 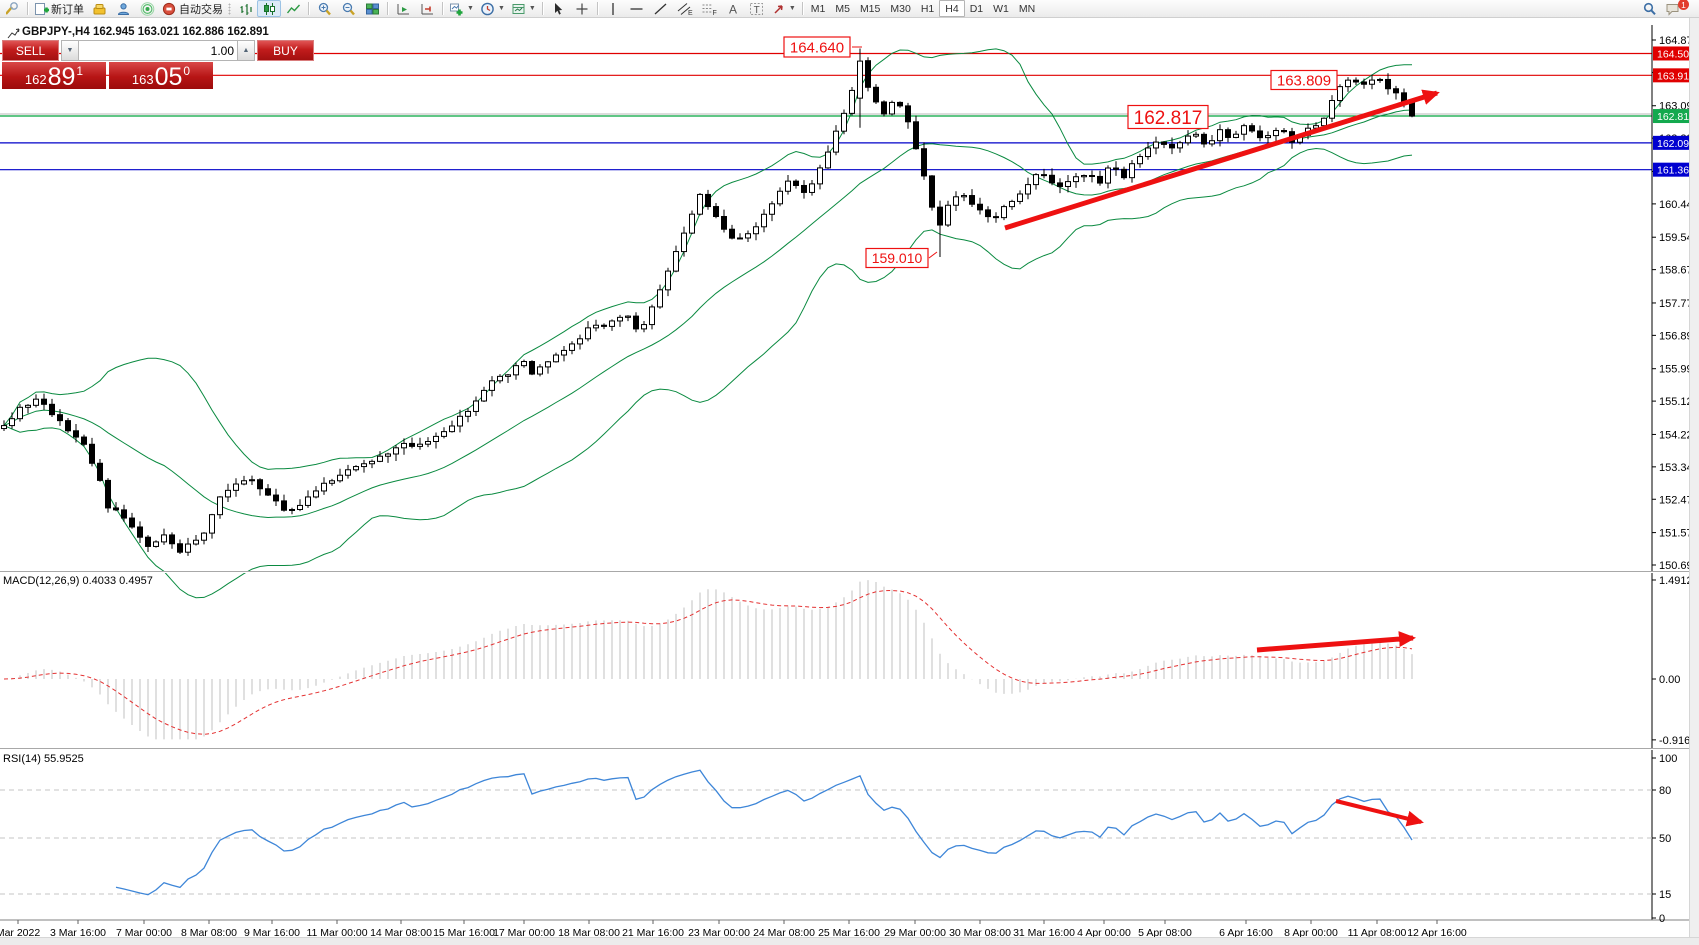 I want to click on time-axis-label: 17 Mar 00:00, so click(x=524, y=933).